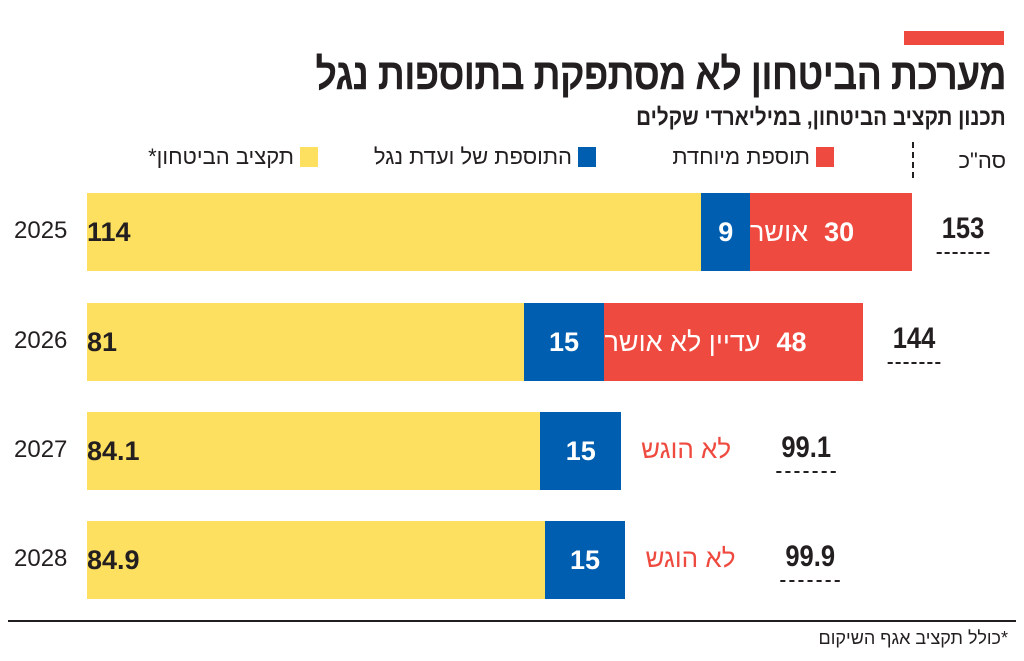  What do you see at coordinates (394, 232) in the screenshot?
I see `bar-budget: 114` at bounding box center [394, 232].